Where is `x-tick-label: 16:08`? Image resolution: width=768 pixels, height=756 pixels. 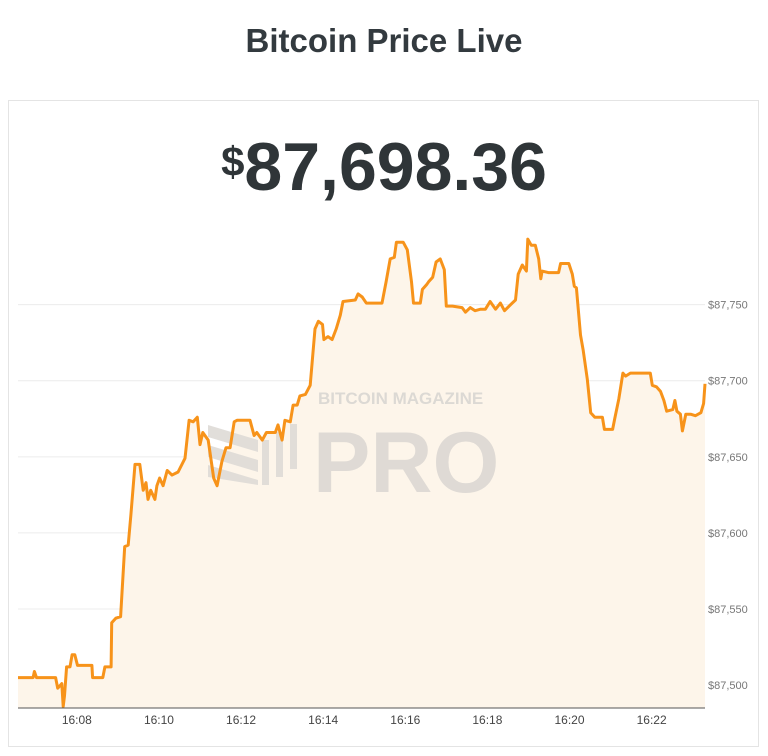
x-tick-label: 16:08 is located at coordinates (77, 720).